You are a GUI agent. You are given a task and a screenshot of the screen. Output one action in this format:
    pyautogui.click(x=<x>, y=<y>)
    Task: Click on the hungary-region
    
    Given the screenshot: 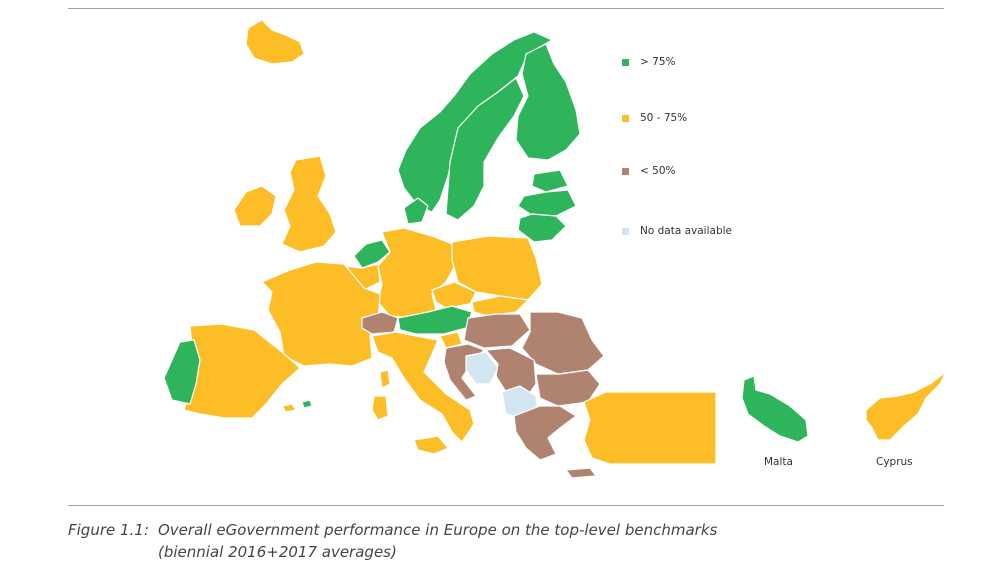 What is the action you would take?
    pyautogui.click(x=497, y=331)
    